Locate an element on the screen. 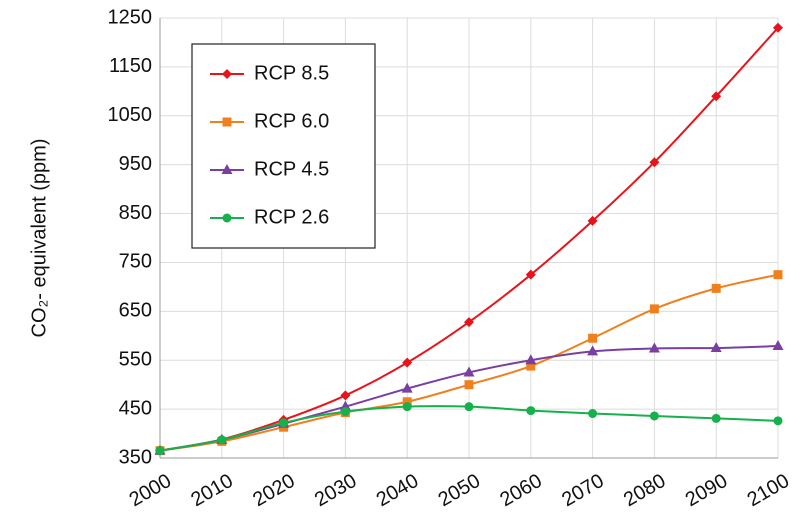  y-tick-label: 850 is located at coordinates (135, 213).